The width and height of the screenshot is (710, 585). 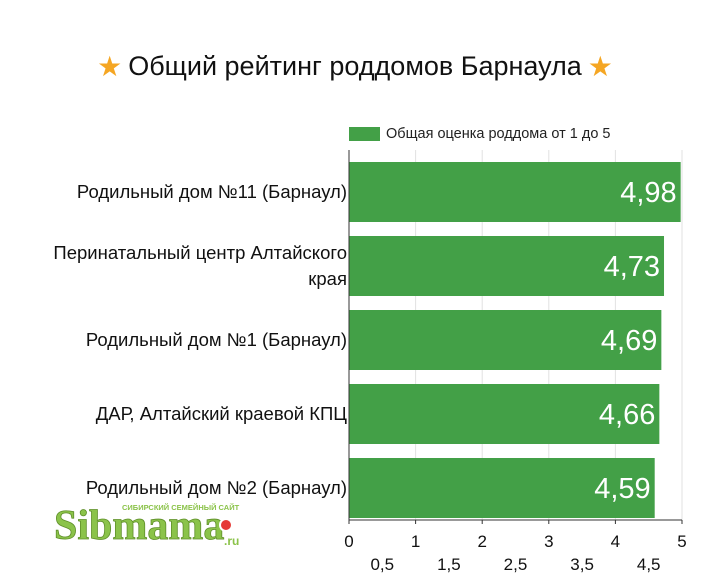 I want to click on svg-text: Sibmama, so click(x=139, y=526).